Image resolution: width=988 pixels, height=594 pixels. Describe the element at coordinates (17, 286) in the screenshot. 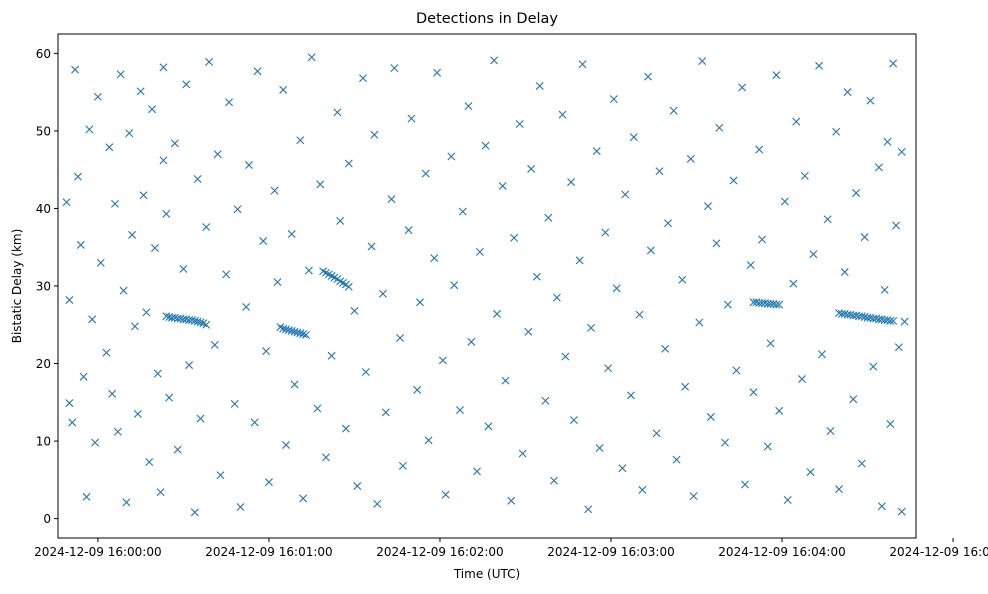

I see `y-axis-label: Bistatic Delay (km)` at that location.